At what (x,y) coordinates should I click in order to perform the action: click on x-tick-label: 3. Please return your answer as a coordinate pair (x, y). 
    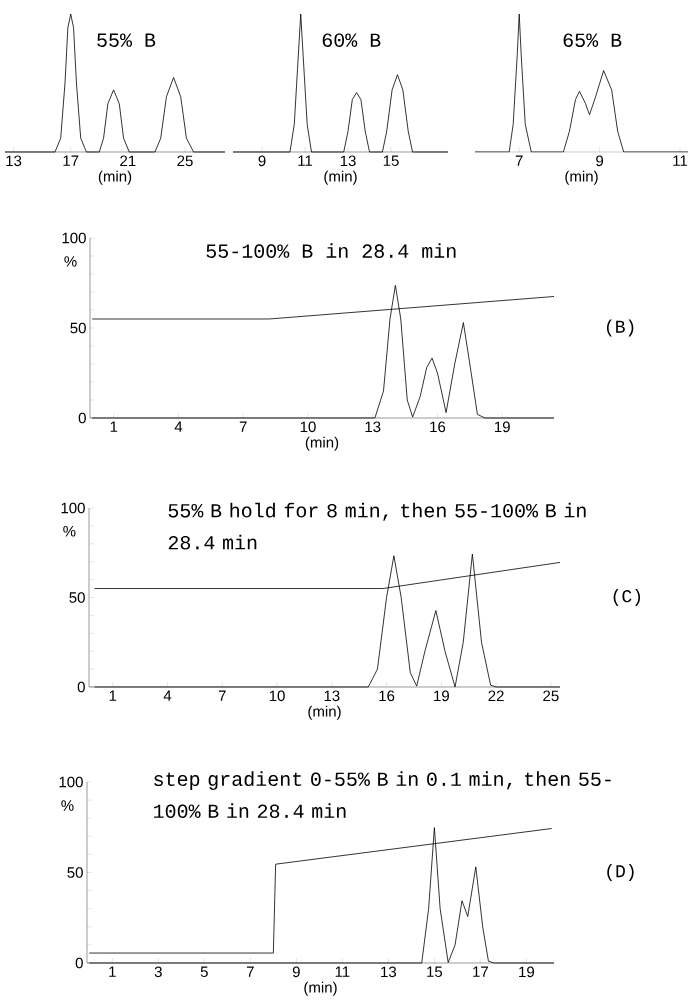
    Looking at the image, I should click on (158, 972).